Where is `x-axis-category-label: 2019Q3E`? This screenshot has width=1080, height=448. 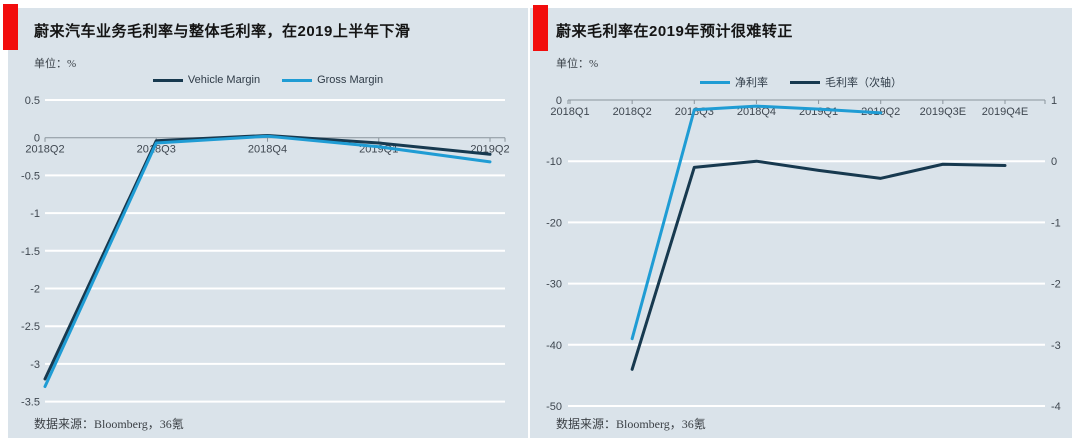
x-axis-category-label: 2019Q3E is located at coordinates (943, 112).